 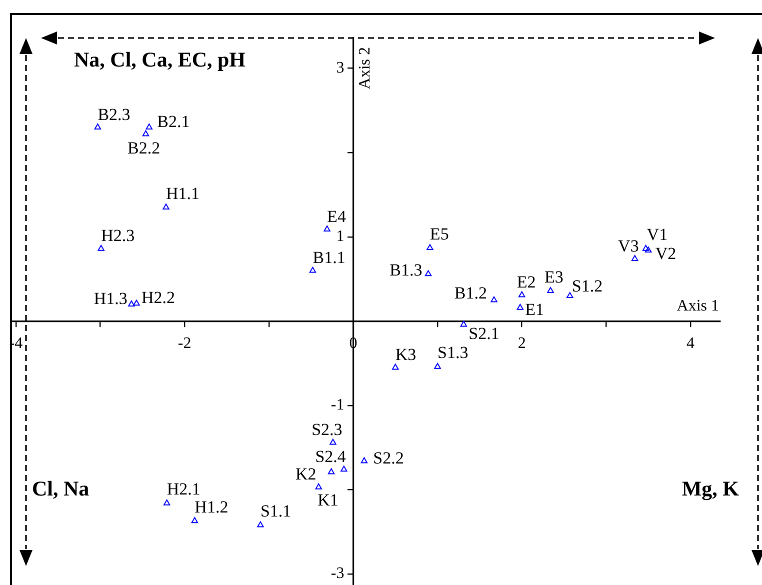 I want to click on annotation: Mg, K, so click(x=711, y=488).